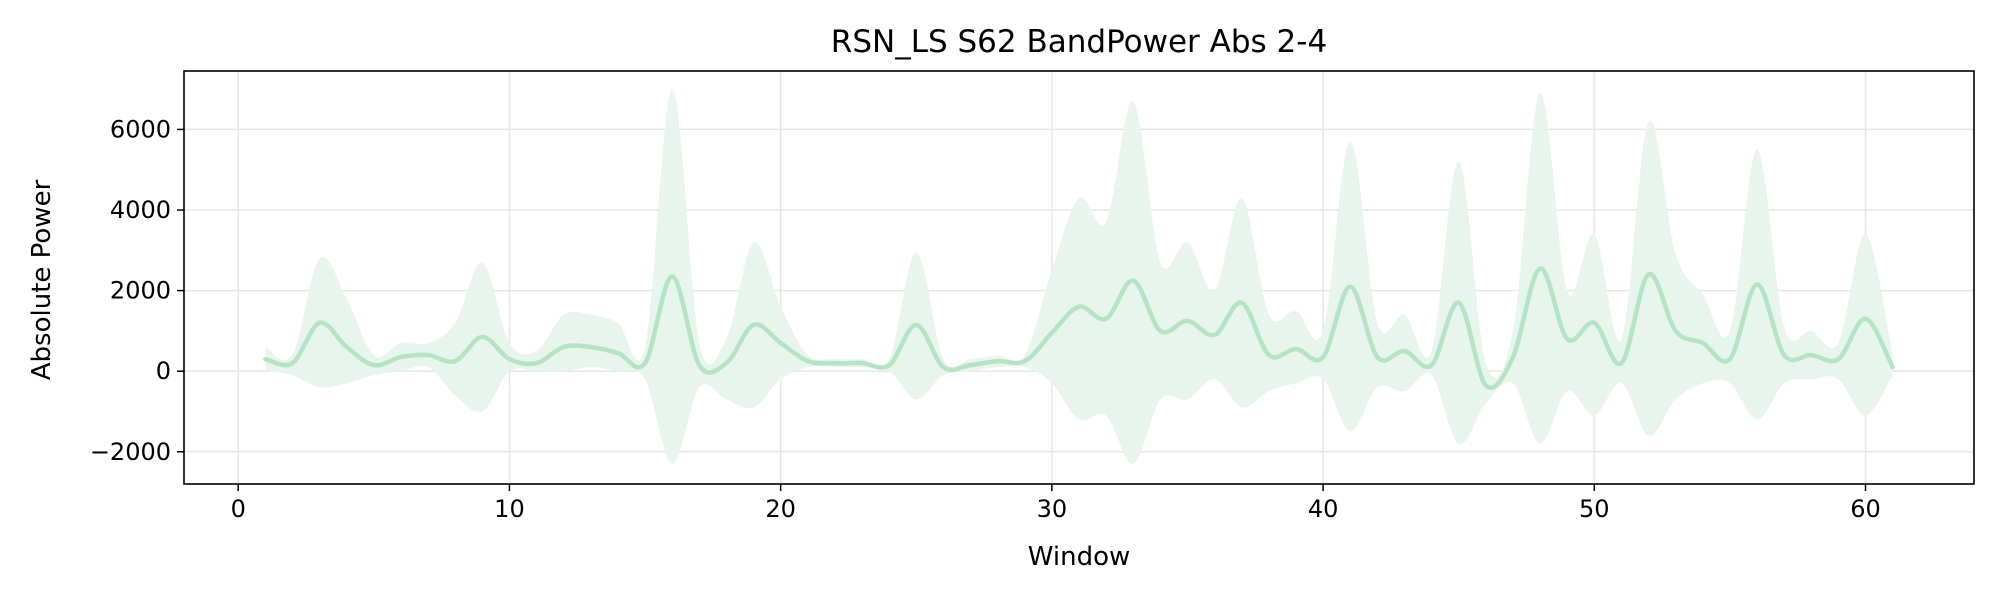 The height and width of the screenshot is (604, 2000). I want to click on x-tick-label: 50, so click(1594, 509).